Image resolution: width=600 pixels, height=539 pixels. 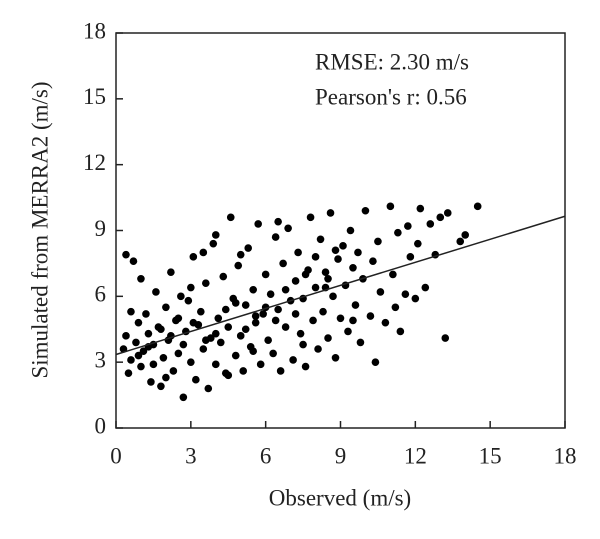 What do you see at coordinates (191, 455) in the screenshot?
I see `x-tick-label: 3` at bounding box center [191, 455].